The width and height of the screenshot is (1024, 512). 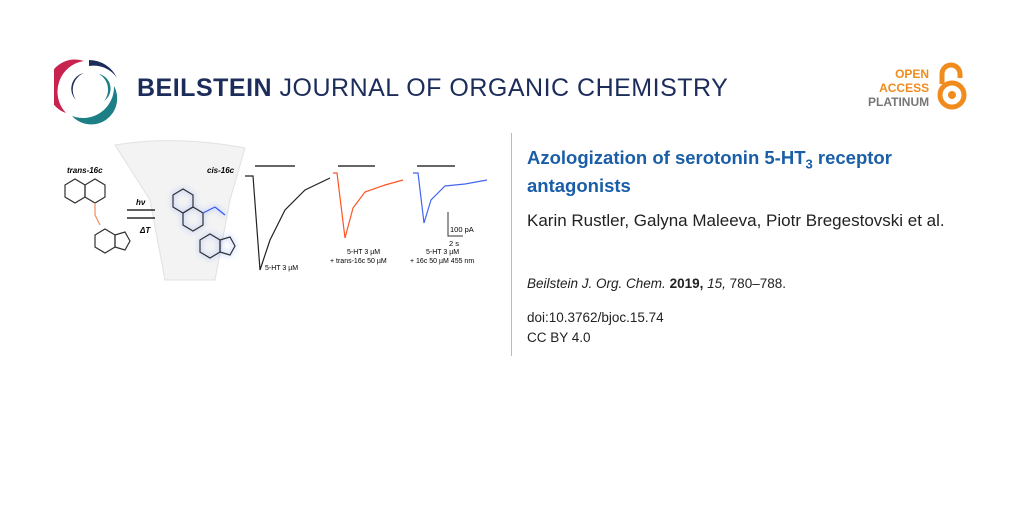 I want to click on cis-molecule, so click(x=204, y=223).